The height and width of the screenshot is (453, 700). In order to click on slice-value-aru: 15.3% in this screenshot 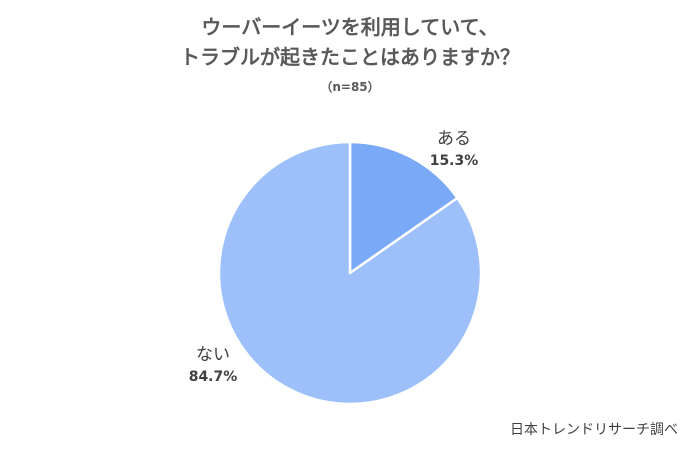, I will do `click(454, 161)`.